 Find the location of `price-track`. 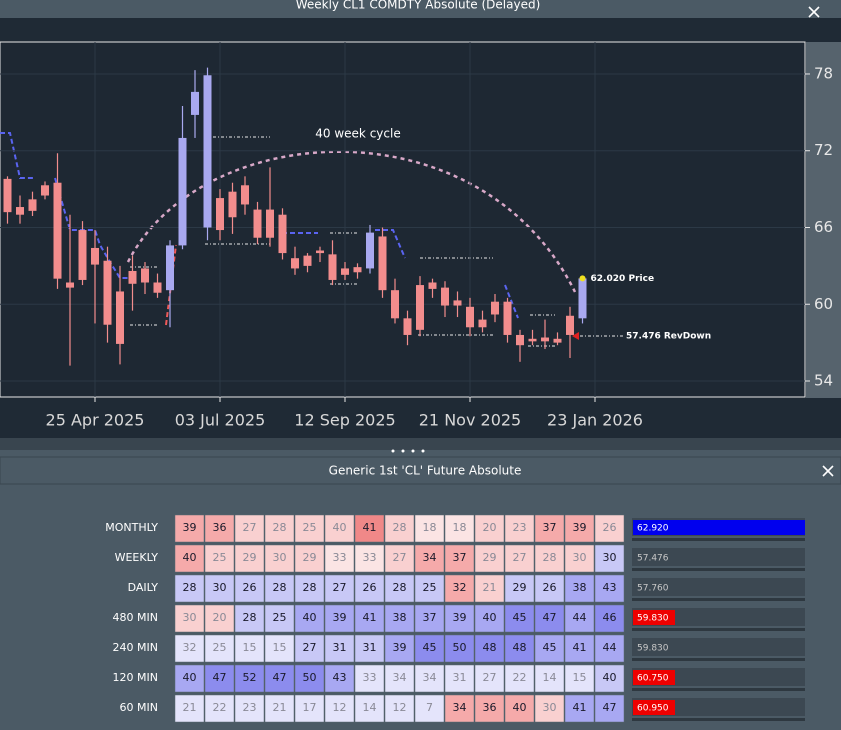

price-track is located at coordinates (718, 647).